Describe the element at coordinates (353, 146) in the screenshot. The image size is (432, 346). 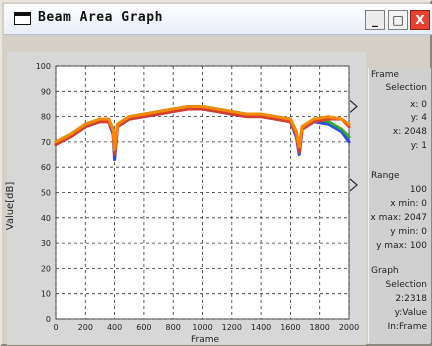
I see `marker-layer` at that location.